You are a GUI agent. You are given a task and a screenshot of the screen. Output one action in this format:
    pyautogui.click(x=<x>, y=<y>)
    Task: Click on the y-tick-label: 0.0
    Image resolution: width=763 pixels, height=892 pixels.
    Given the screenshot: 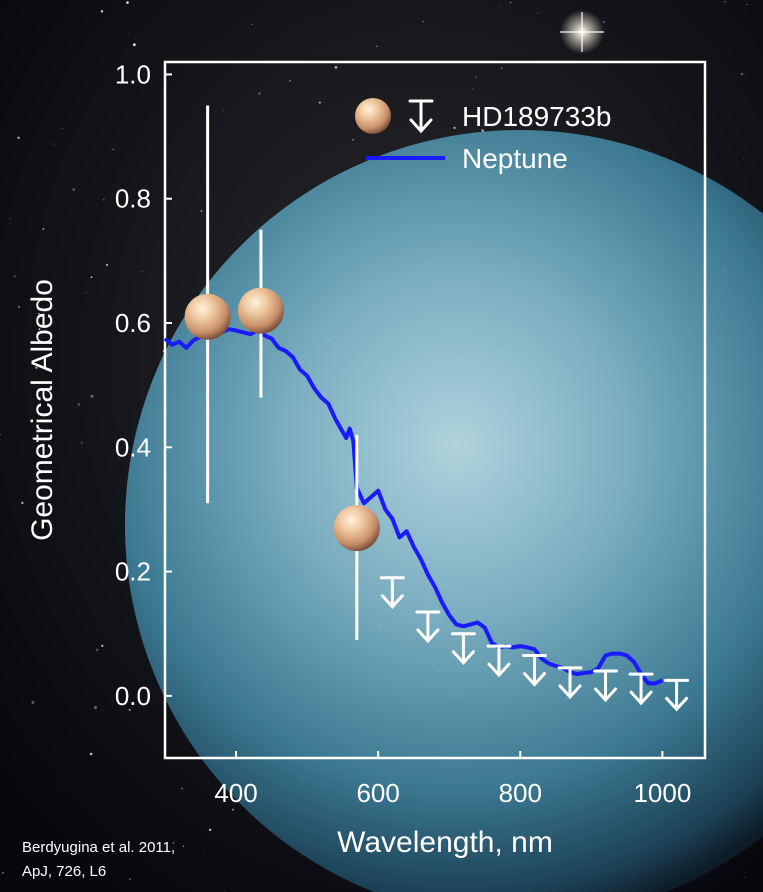 What is the action you would take?
    pyautogui.click(x=133, y=696)
    